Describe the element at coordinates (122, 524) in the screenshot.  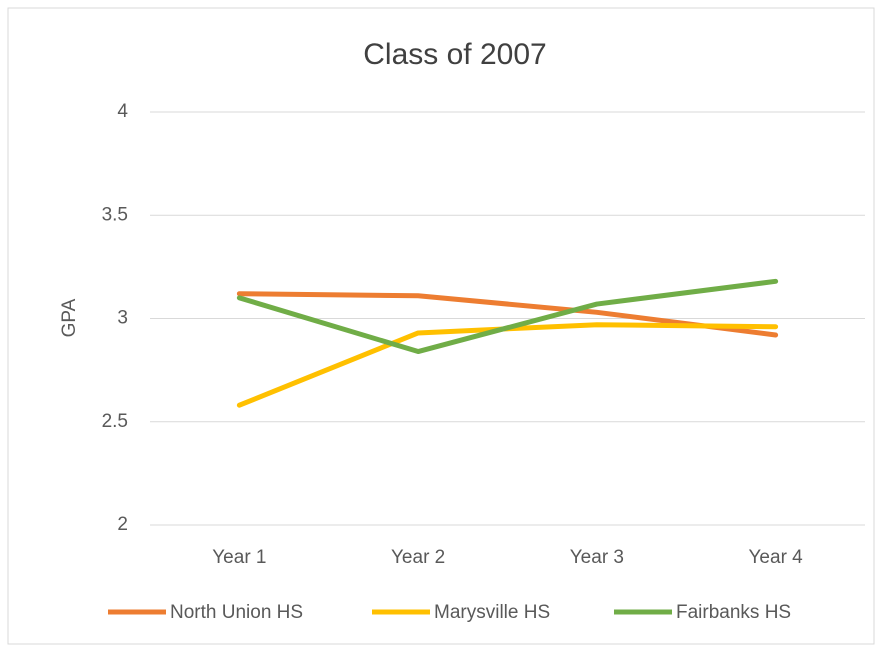
I see `y-tick-label: 2` at that location.